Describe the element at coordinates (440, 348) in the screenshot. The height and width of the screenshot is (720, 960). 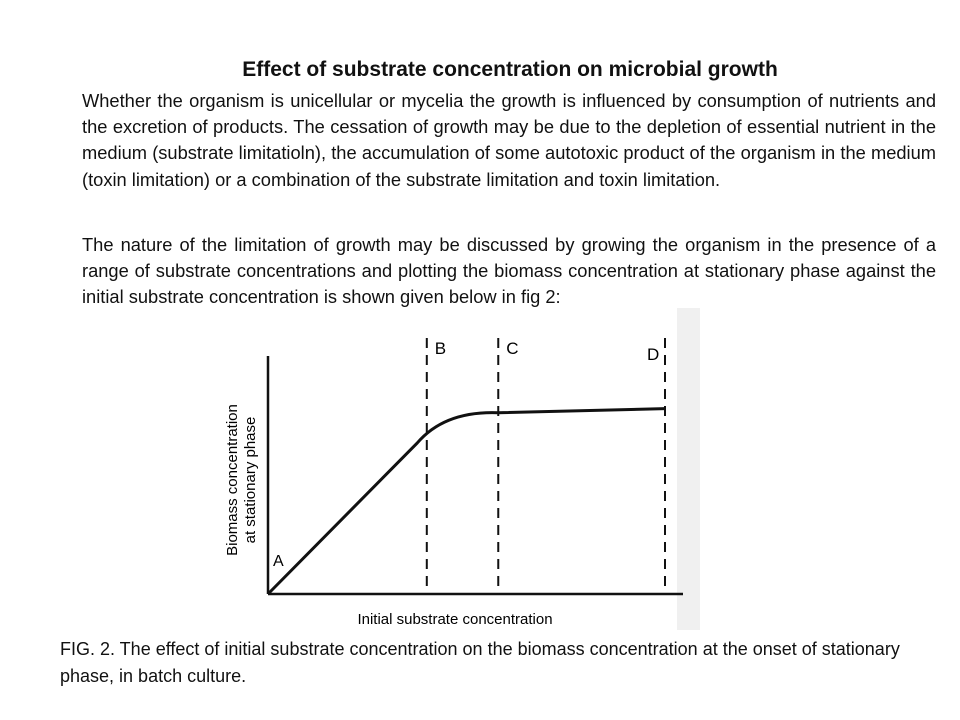
I see `marker-label-B: B` at that location.